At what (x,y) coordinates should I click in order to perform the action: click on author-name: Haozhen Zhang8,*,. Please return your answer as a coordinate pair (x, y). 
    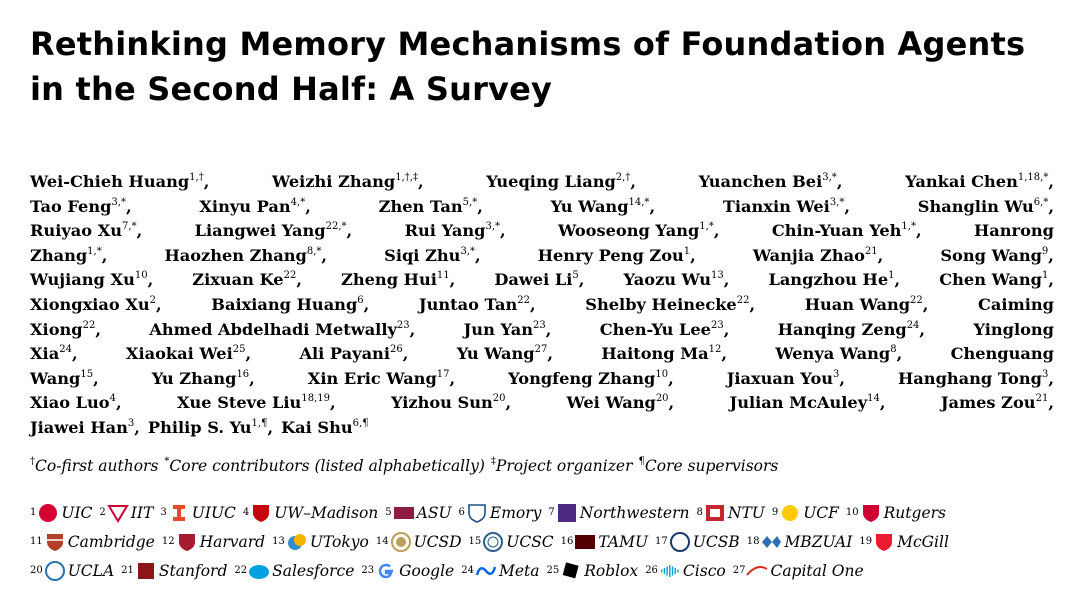
    Looking at the image, I should click on (246, 255).